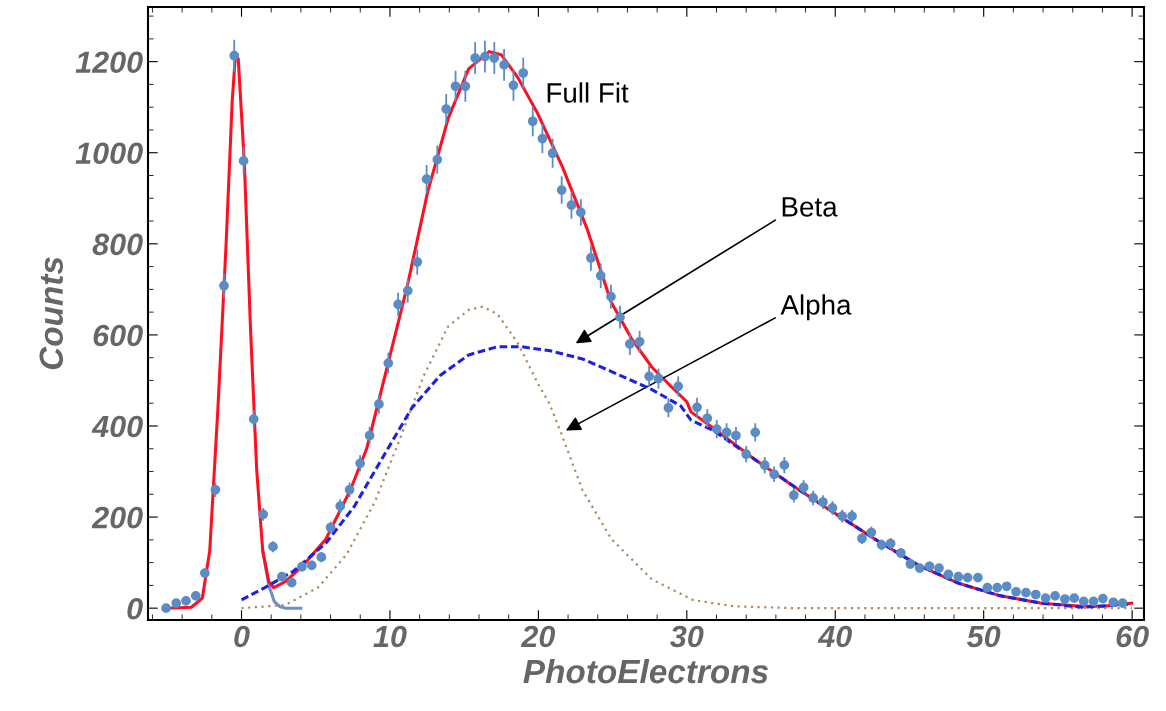 The width and height of the screenshot is (1166, 711). I want to click on annotation: Full Fit, so click(588, 92).